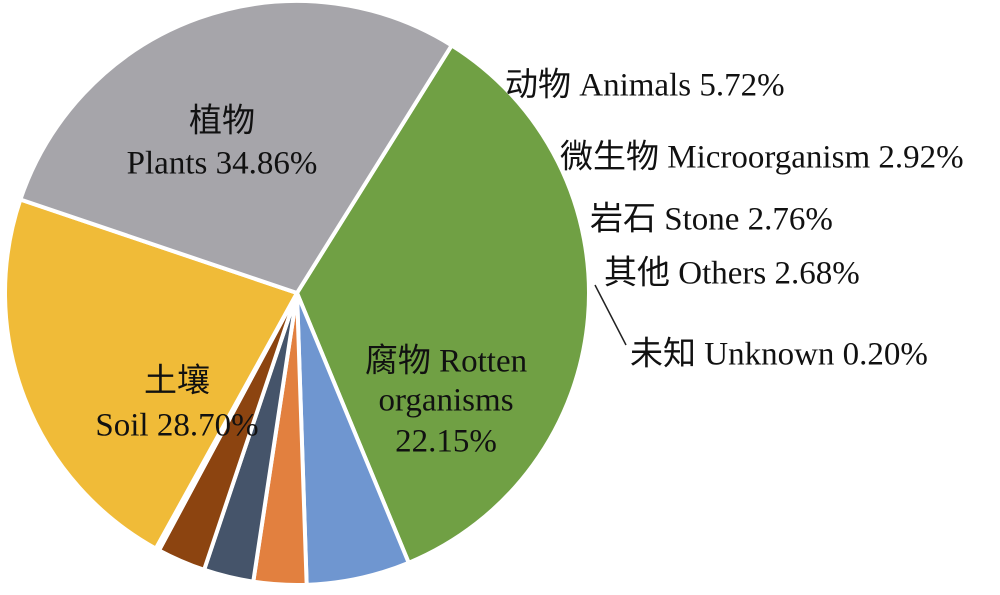 The image size is (1000, 595). Describe the element at coordinates (222, 121) in the screenshot. I see `slice-label-plants: 植物` at that location.